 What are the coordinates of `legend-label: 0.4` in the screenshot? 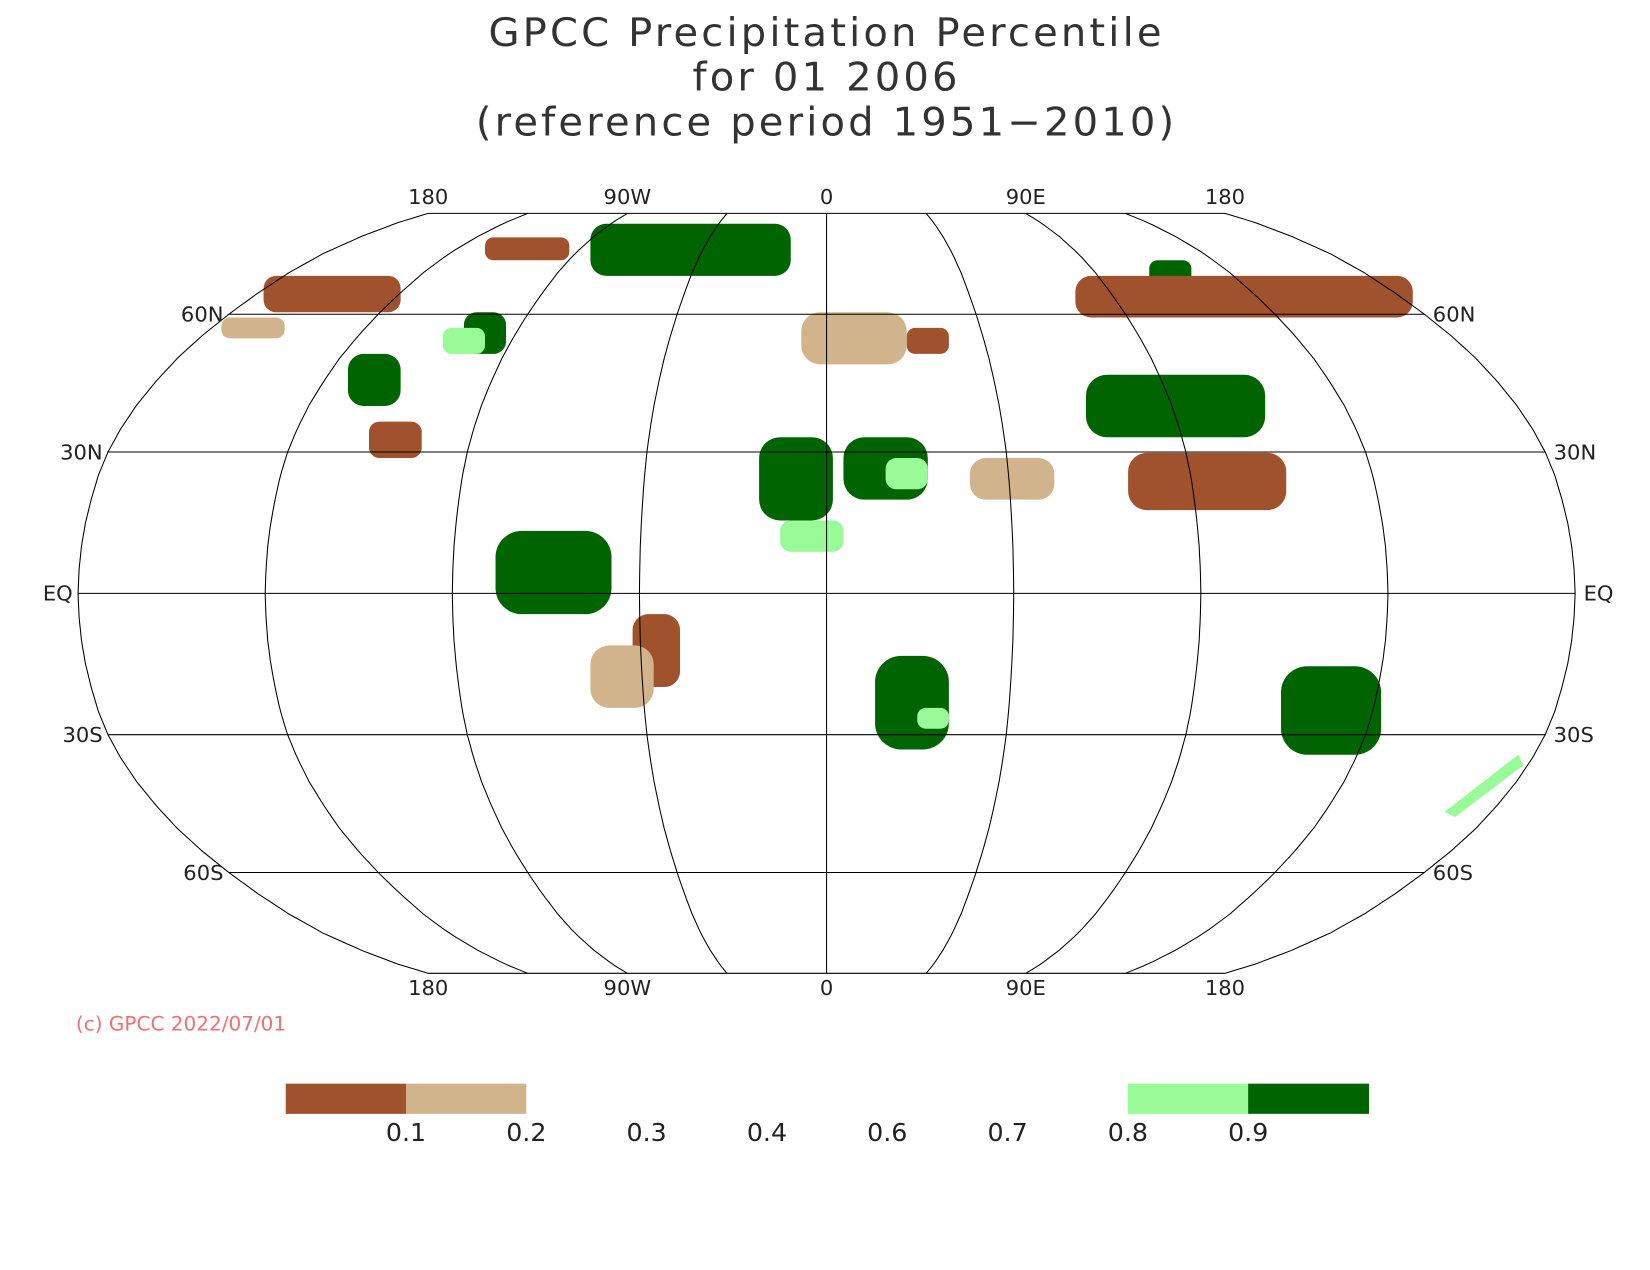 It's located at (767, 1132).